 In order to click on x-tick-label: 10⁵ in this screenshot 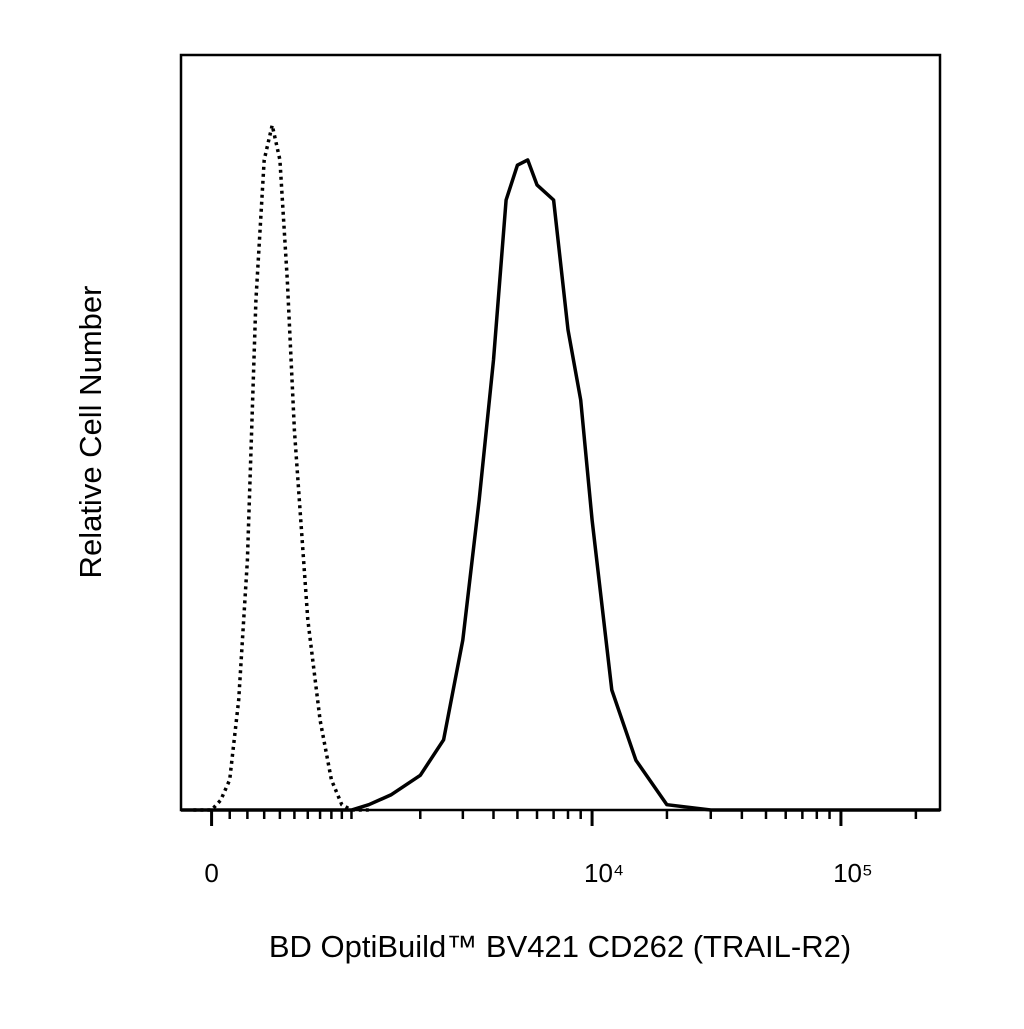, I will do `click(853, 873)`.